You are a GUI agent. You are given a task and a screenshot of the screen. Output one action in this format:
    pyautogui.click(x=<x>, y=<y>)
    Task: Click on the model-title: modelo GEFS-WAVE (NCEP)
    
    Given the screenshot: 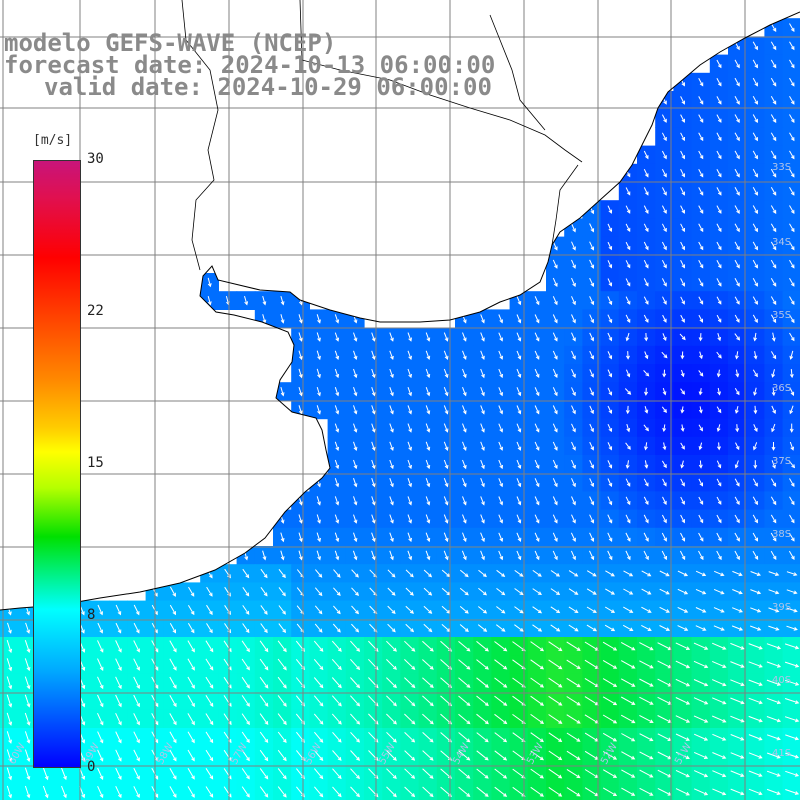 What is the action you would take?
    pyautogui.click(x=170, y=43)
    